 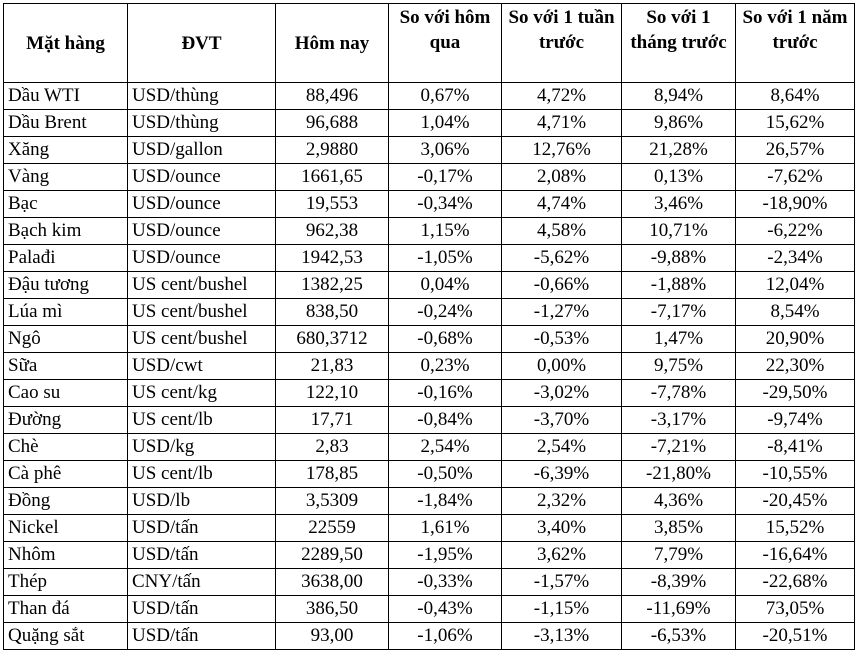 What do you see at coordinates (561, 528) in the screenshot?
I see `vs-1-week-cell: 3,40%` at bounding box center [561, 528].